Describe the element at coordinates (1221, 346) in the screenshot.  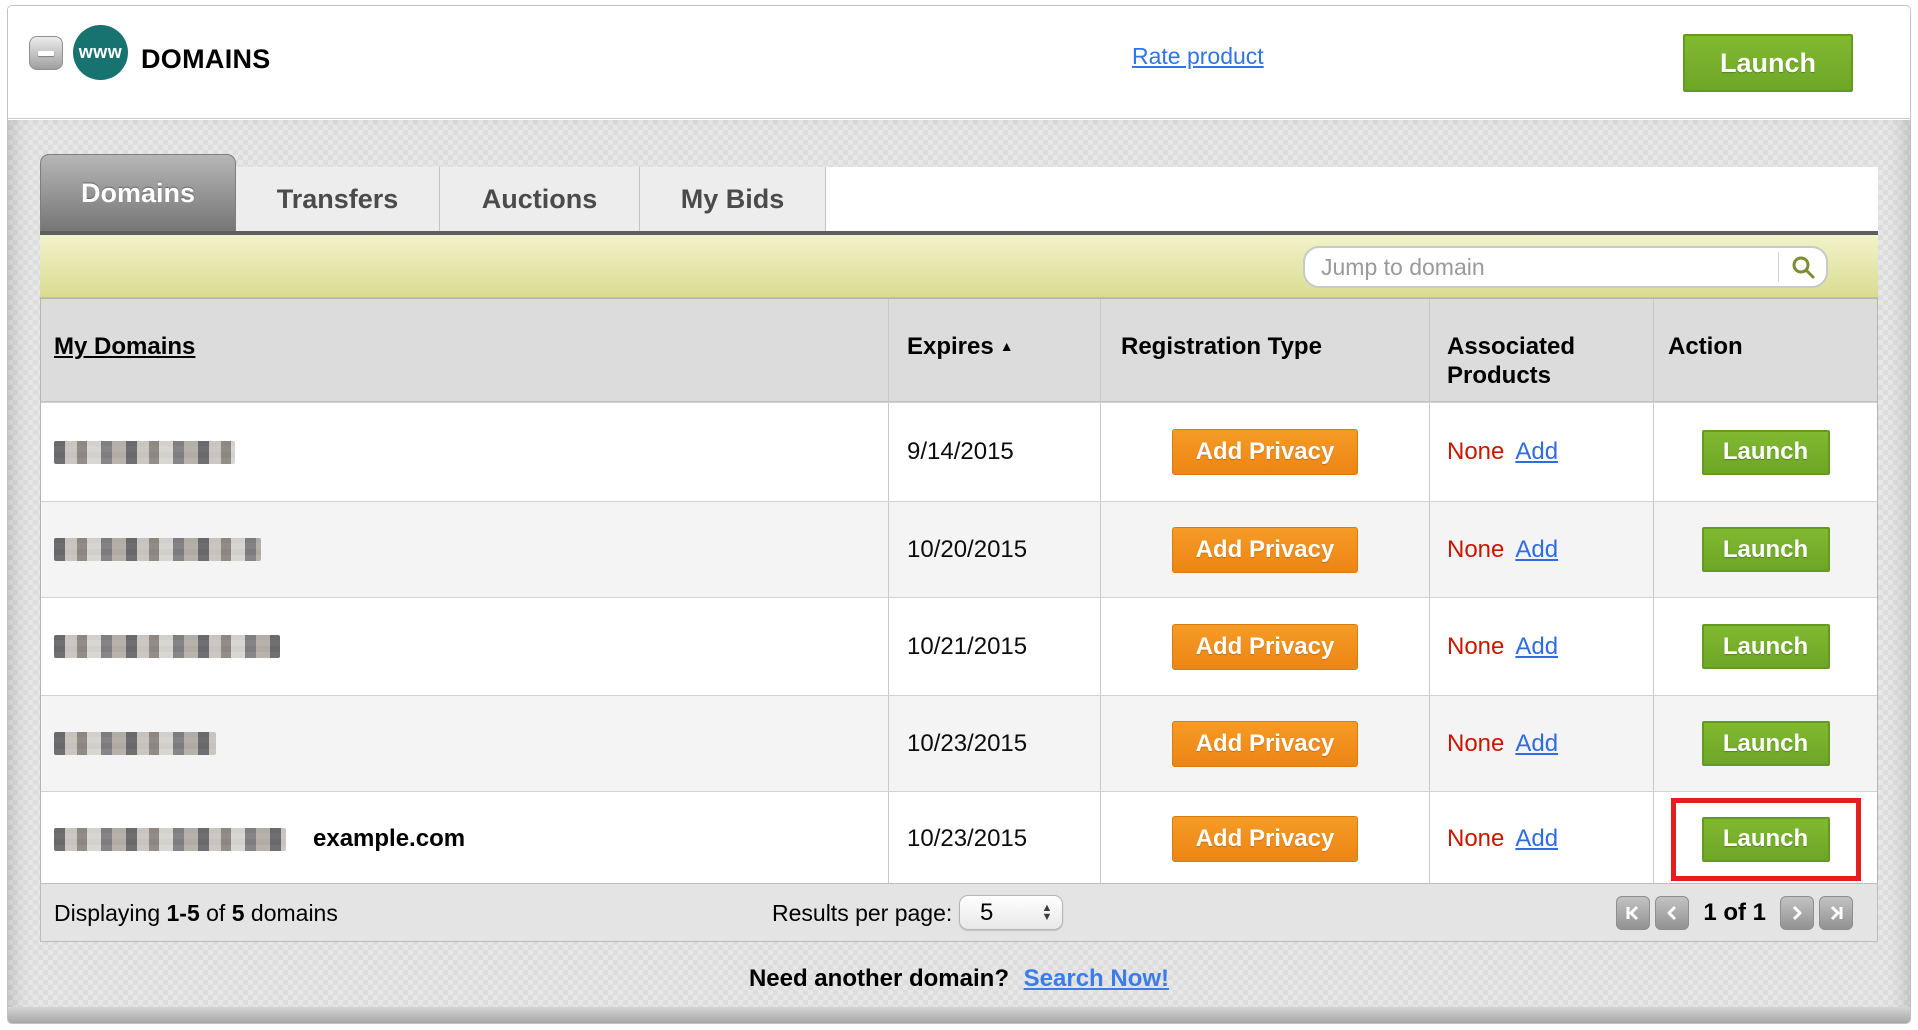
I see `column-registration-type: Registration Type` at that location.